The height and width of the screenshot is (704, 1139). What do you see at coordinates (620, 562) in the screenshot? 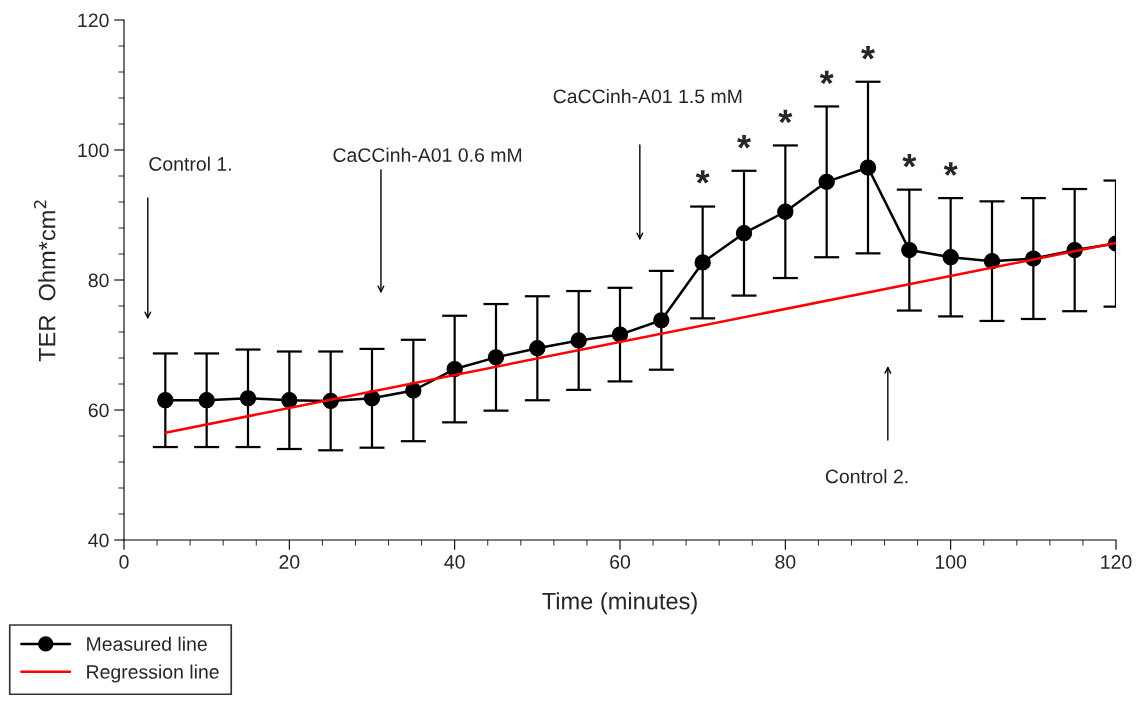
I see `x-tick-label: 60` at bounding box center [620, 562].